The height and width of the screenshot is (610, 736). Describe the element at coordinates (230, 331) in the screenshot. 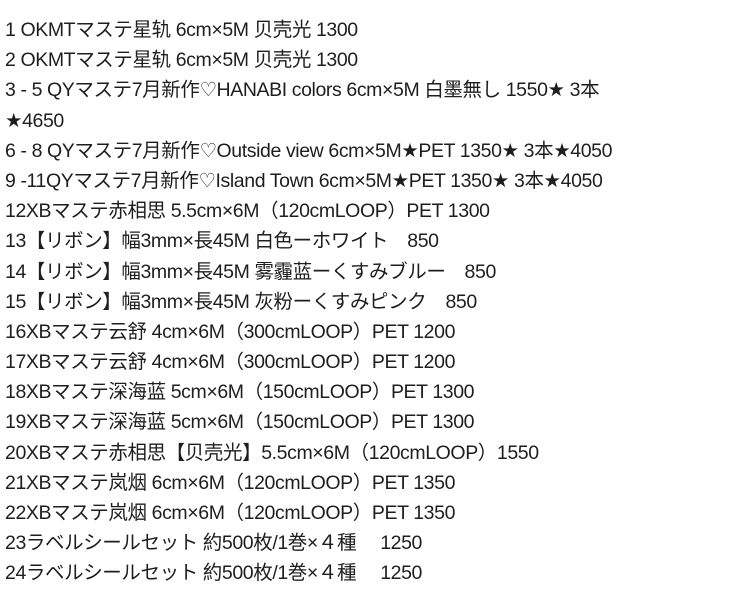

I see `list-item: 16XBマステ云舒 4cm×6M（300cmLOOP）PET 1200` at that location.